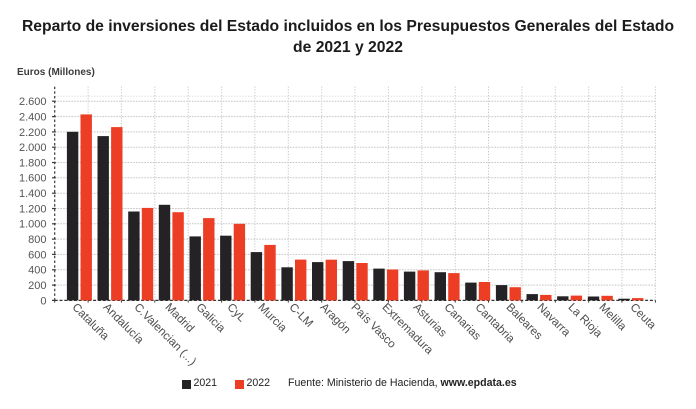 Image resolution: width=696 pixels, height=409 pixels. Describe the element at coordinates (210, 318) in the screenshot. I see `svg-text: Galicia` at that location.